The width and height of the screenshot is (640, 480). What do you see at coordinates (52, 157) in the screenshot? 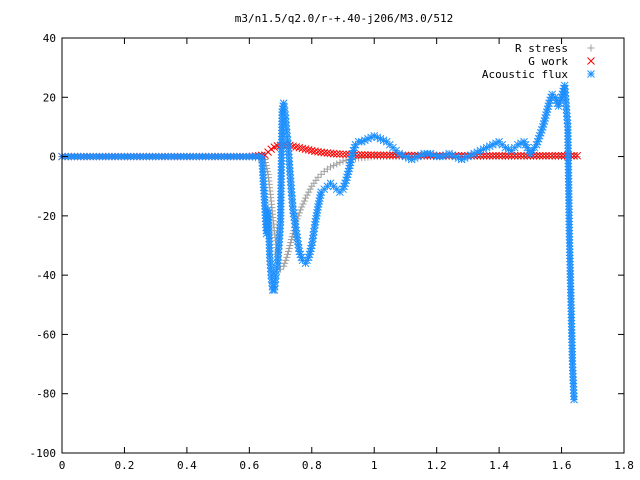
I see `y-tick-label: 0` at bounding box center [52, 157].